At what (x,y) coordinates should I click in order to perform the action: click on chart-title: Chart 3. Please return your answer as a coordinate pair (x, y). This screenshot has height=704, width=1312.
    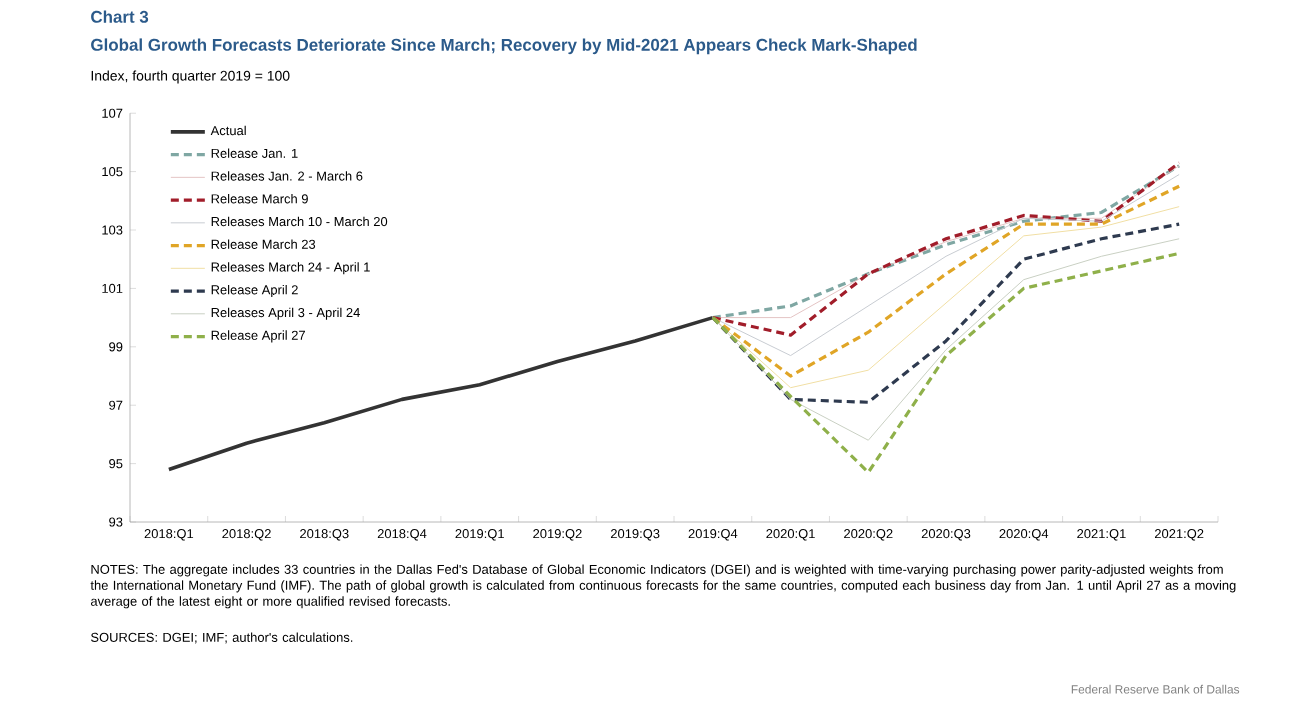
    Looking at the image, I should click on (120, 16).